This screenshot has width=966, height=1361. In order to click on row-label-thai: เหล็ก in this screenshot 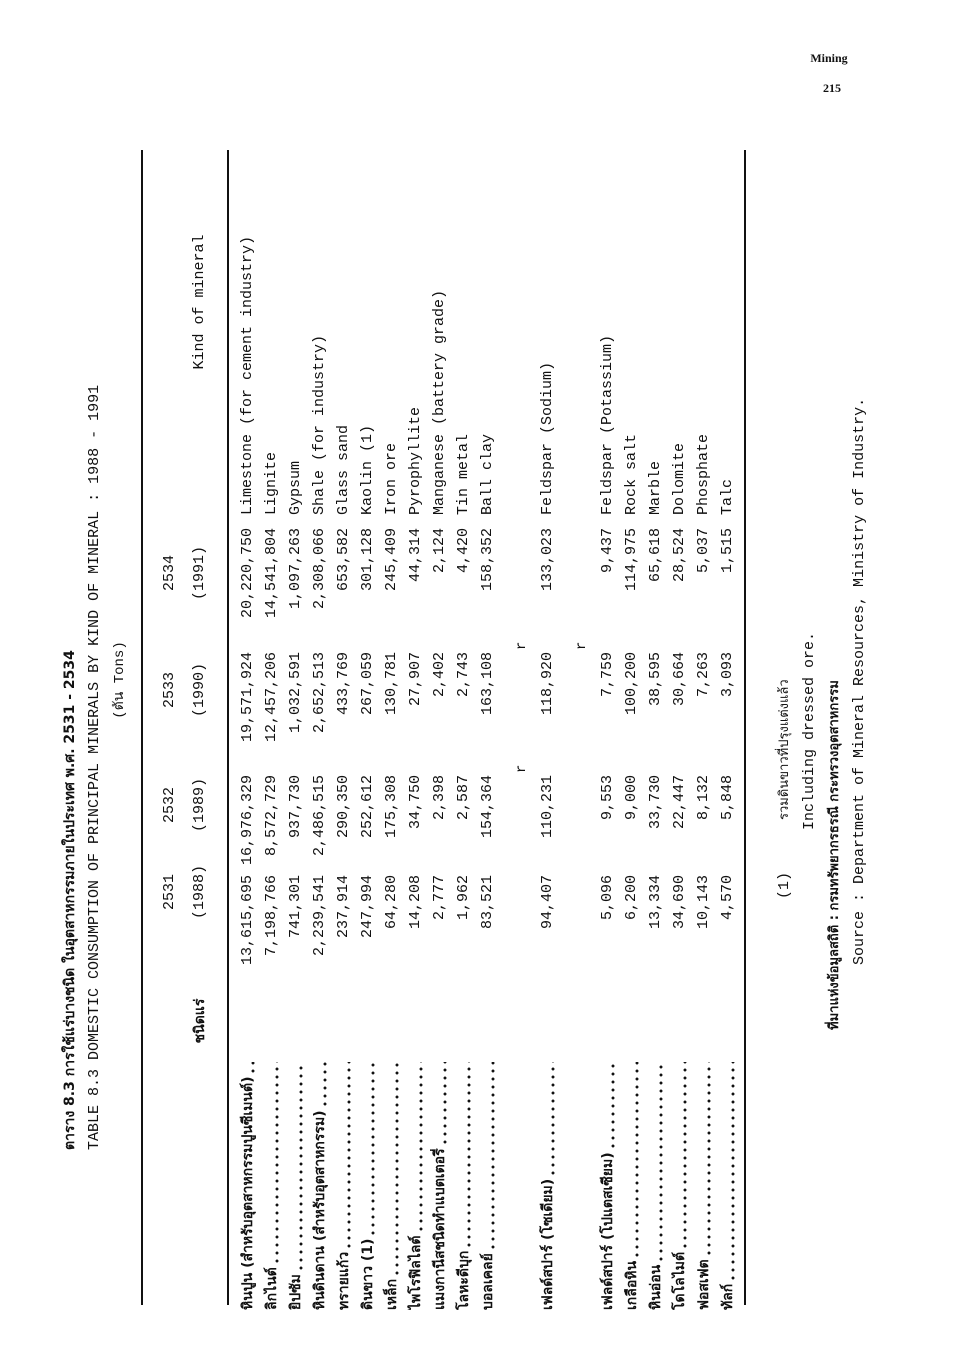, I will do `click(392, 1186)`.